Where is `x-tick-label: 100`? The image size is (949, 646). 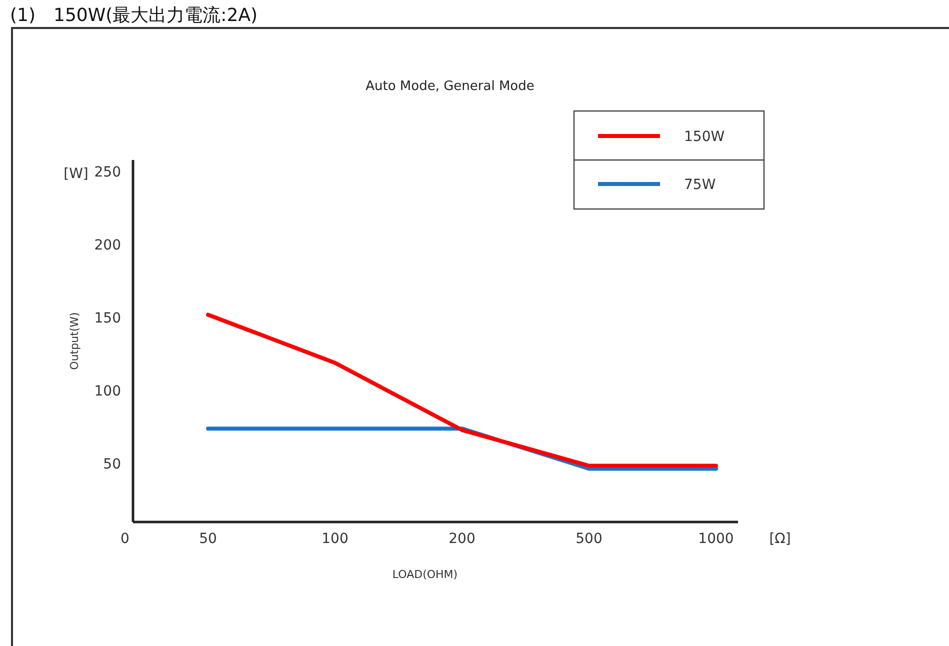
x-tick-label: 100 is located at coordinates (335, 539).